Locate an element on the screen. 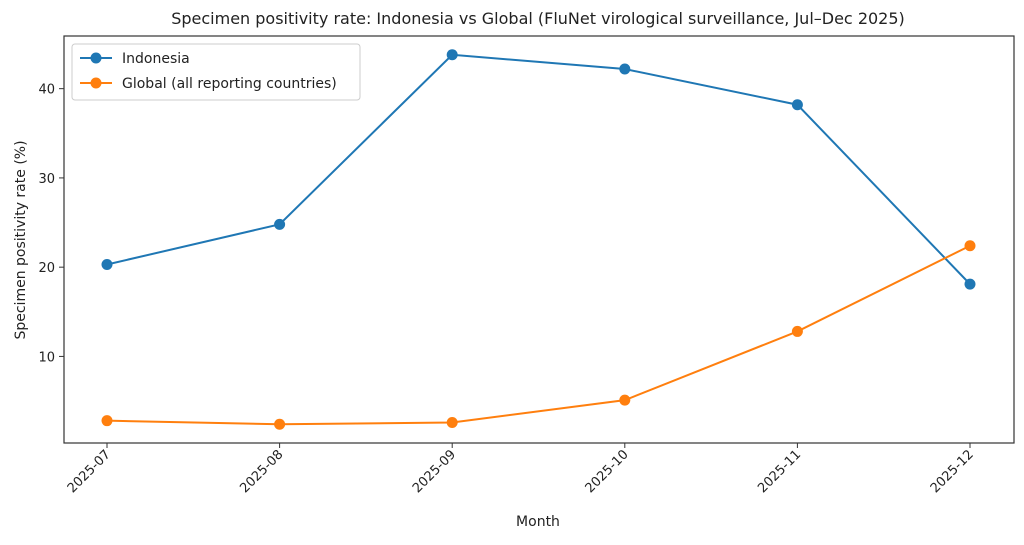 This screenshot has height=545, width=1024. x-axis-label: Month is located at coordinates (538, 522).